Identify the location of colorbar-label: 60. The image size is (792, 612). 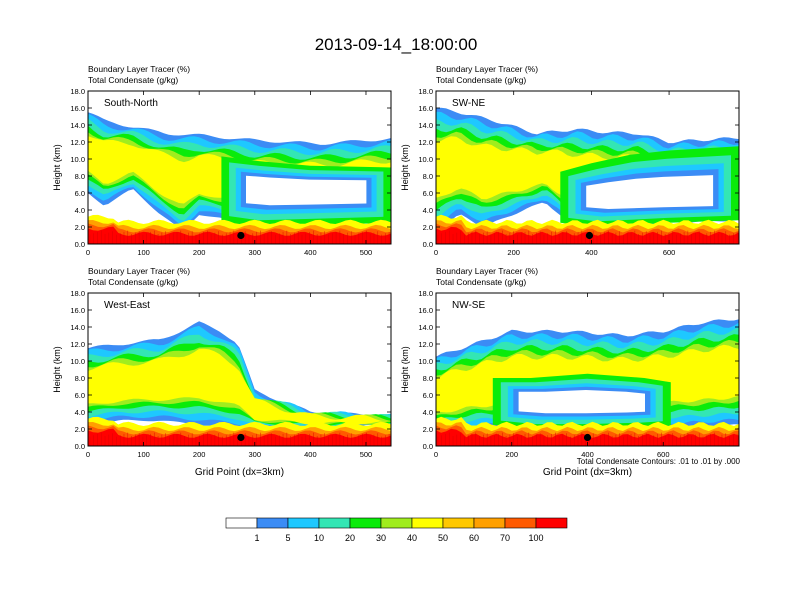
(474, 538).